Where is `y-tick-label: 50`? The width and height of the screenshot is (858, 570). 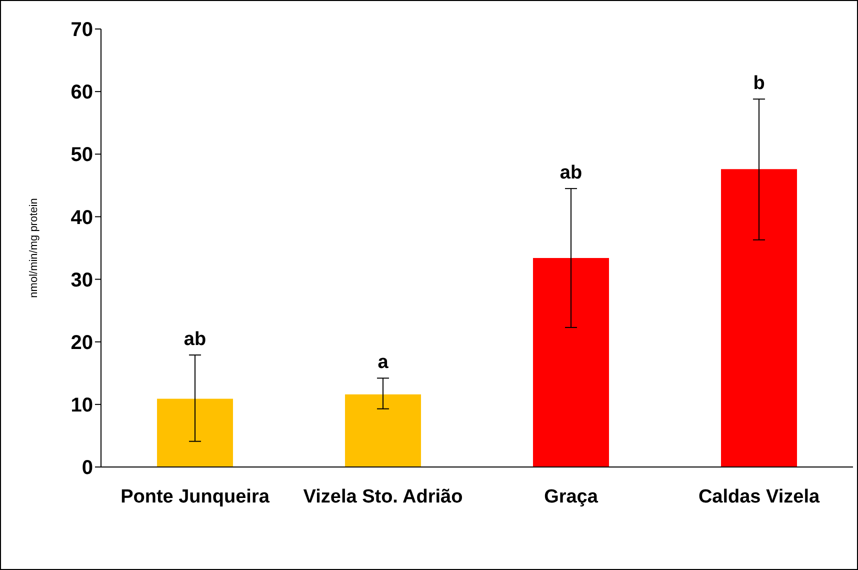
y-tick-label: 50 is located at coordinates (81, 155).